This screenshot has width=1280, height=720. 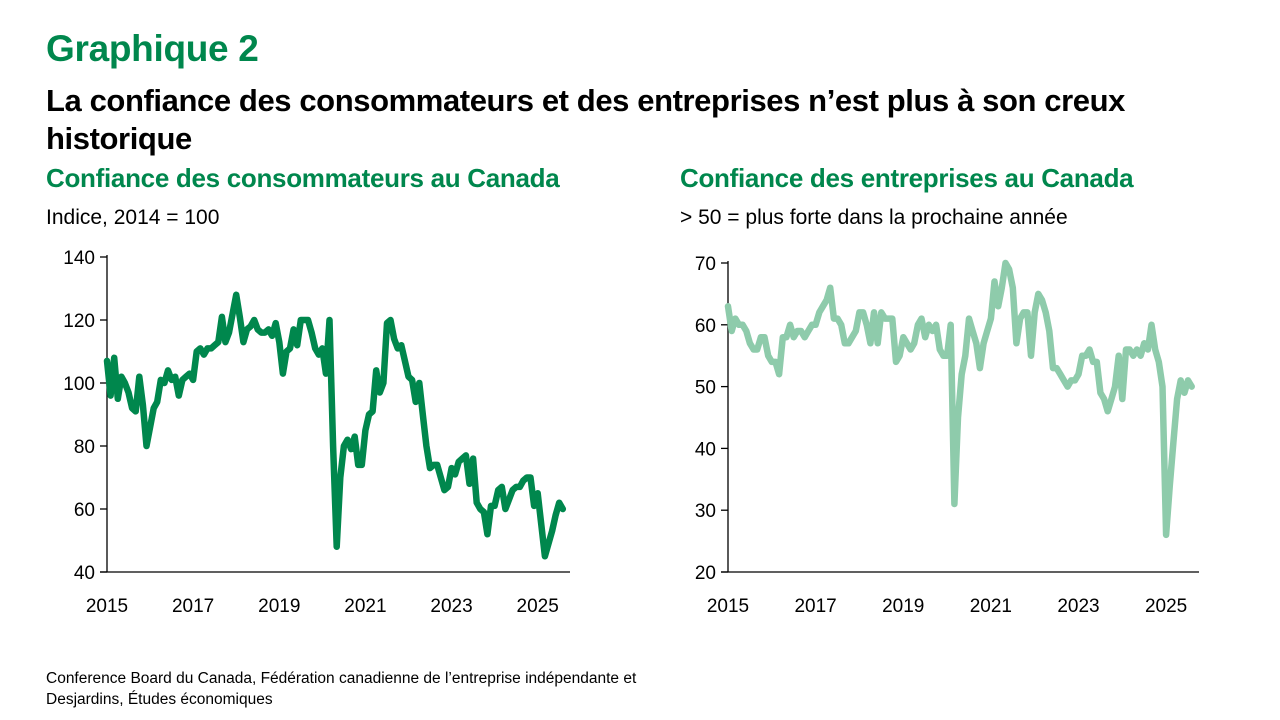 What do you see at coordinates (815, 606) in the screenshot?
I see `business-x-tick-label: 2017` at bounding box center [815, 606].